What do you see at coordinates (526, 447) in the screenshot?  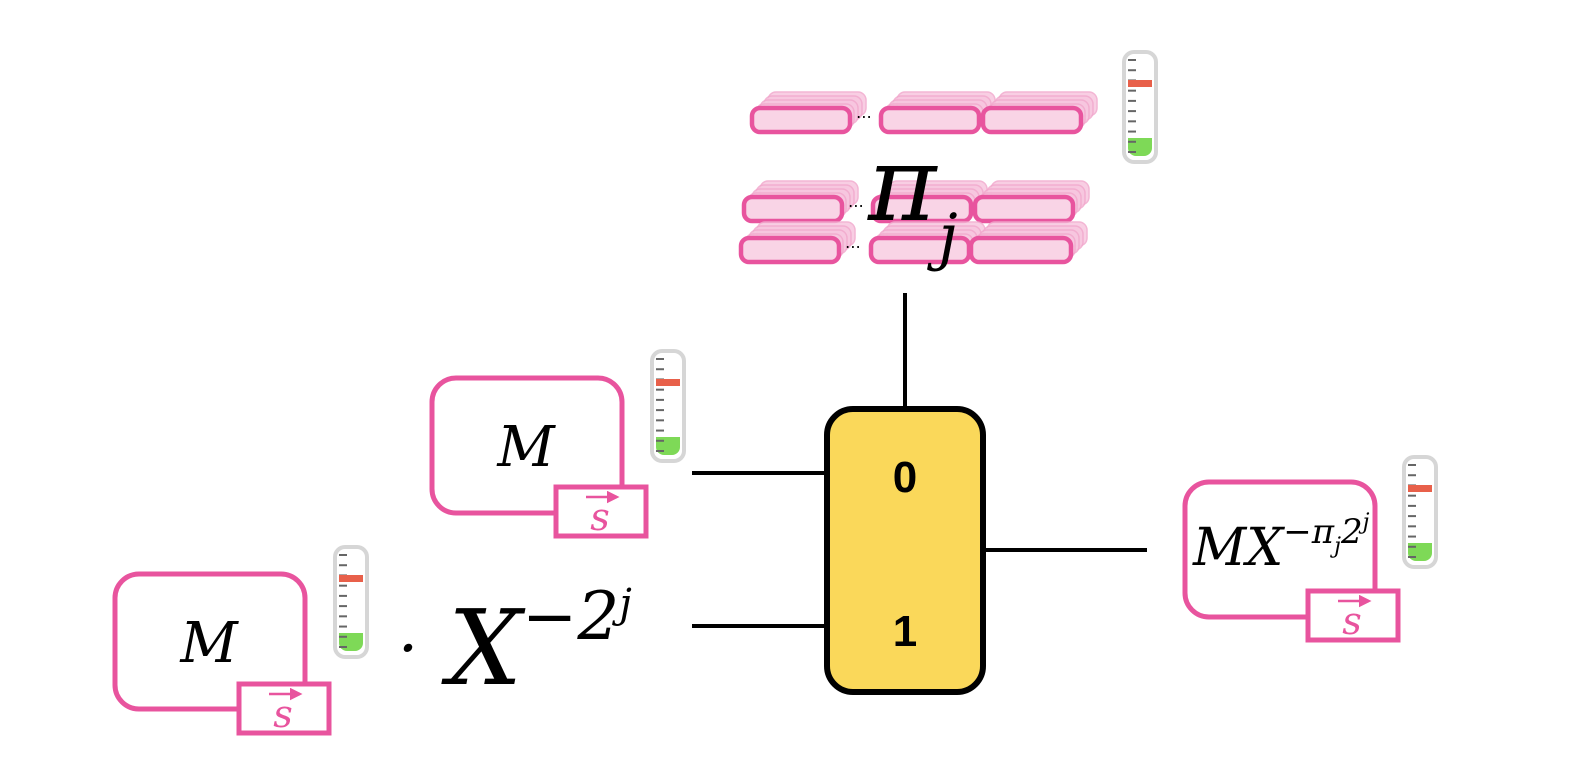 I see `left-top-message: M` at bounding box center [526, 447].